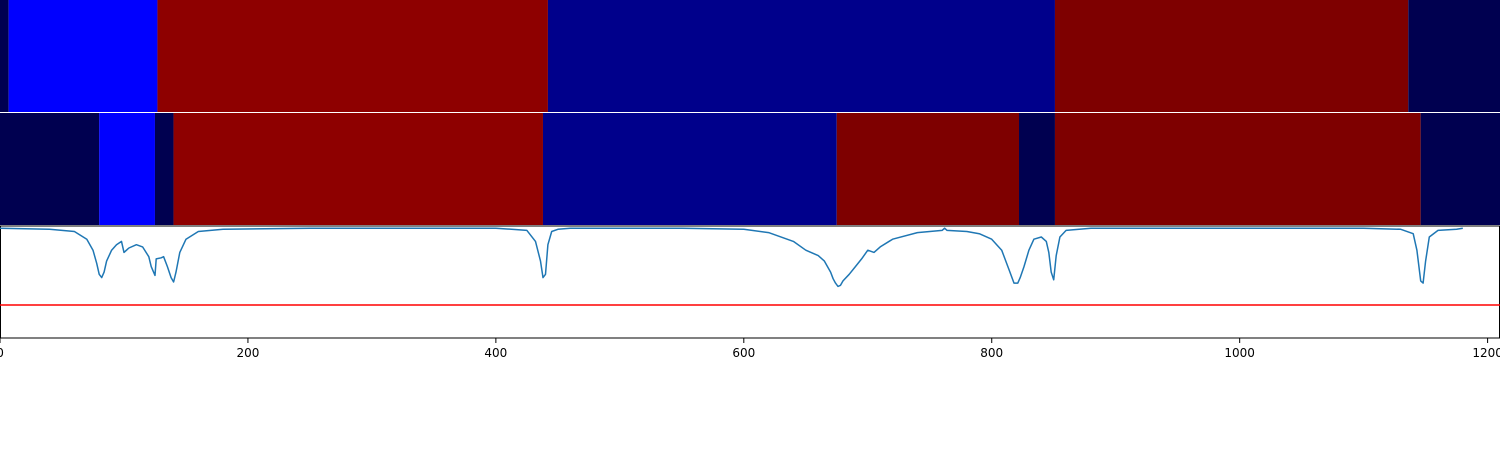 The width and height of the screenshot is (1500, 454). Describe the element at coordinates (991, 353) in the screenshot. I see `x-tick-label-800: 800` at that location.